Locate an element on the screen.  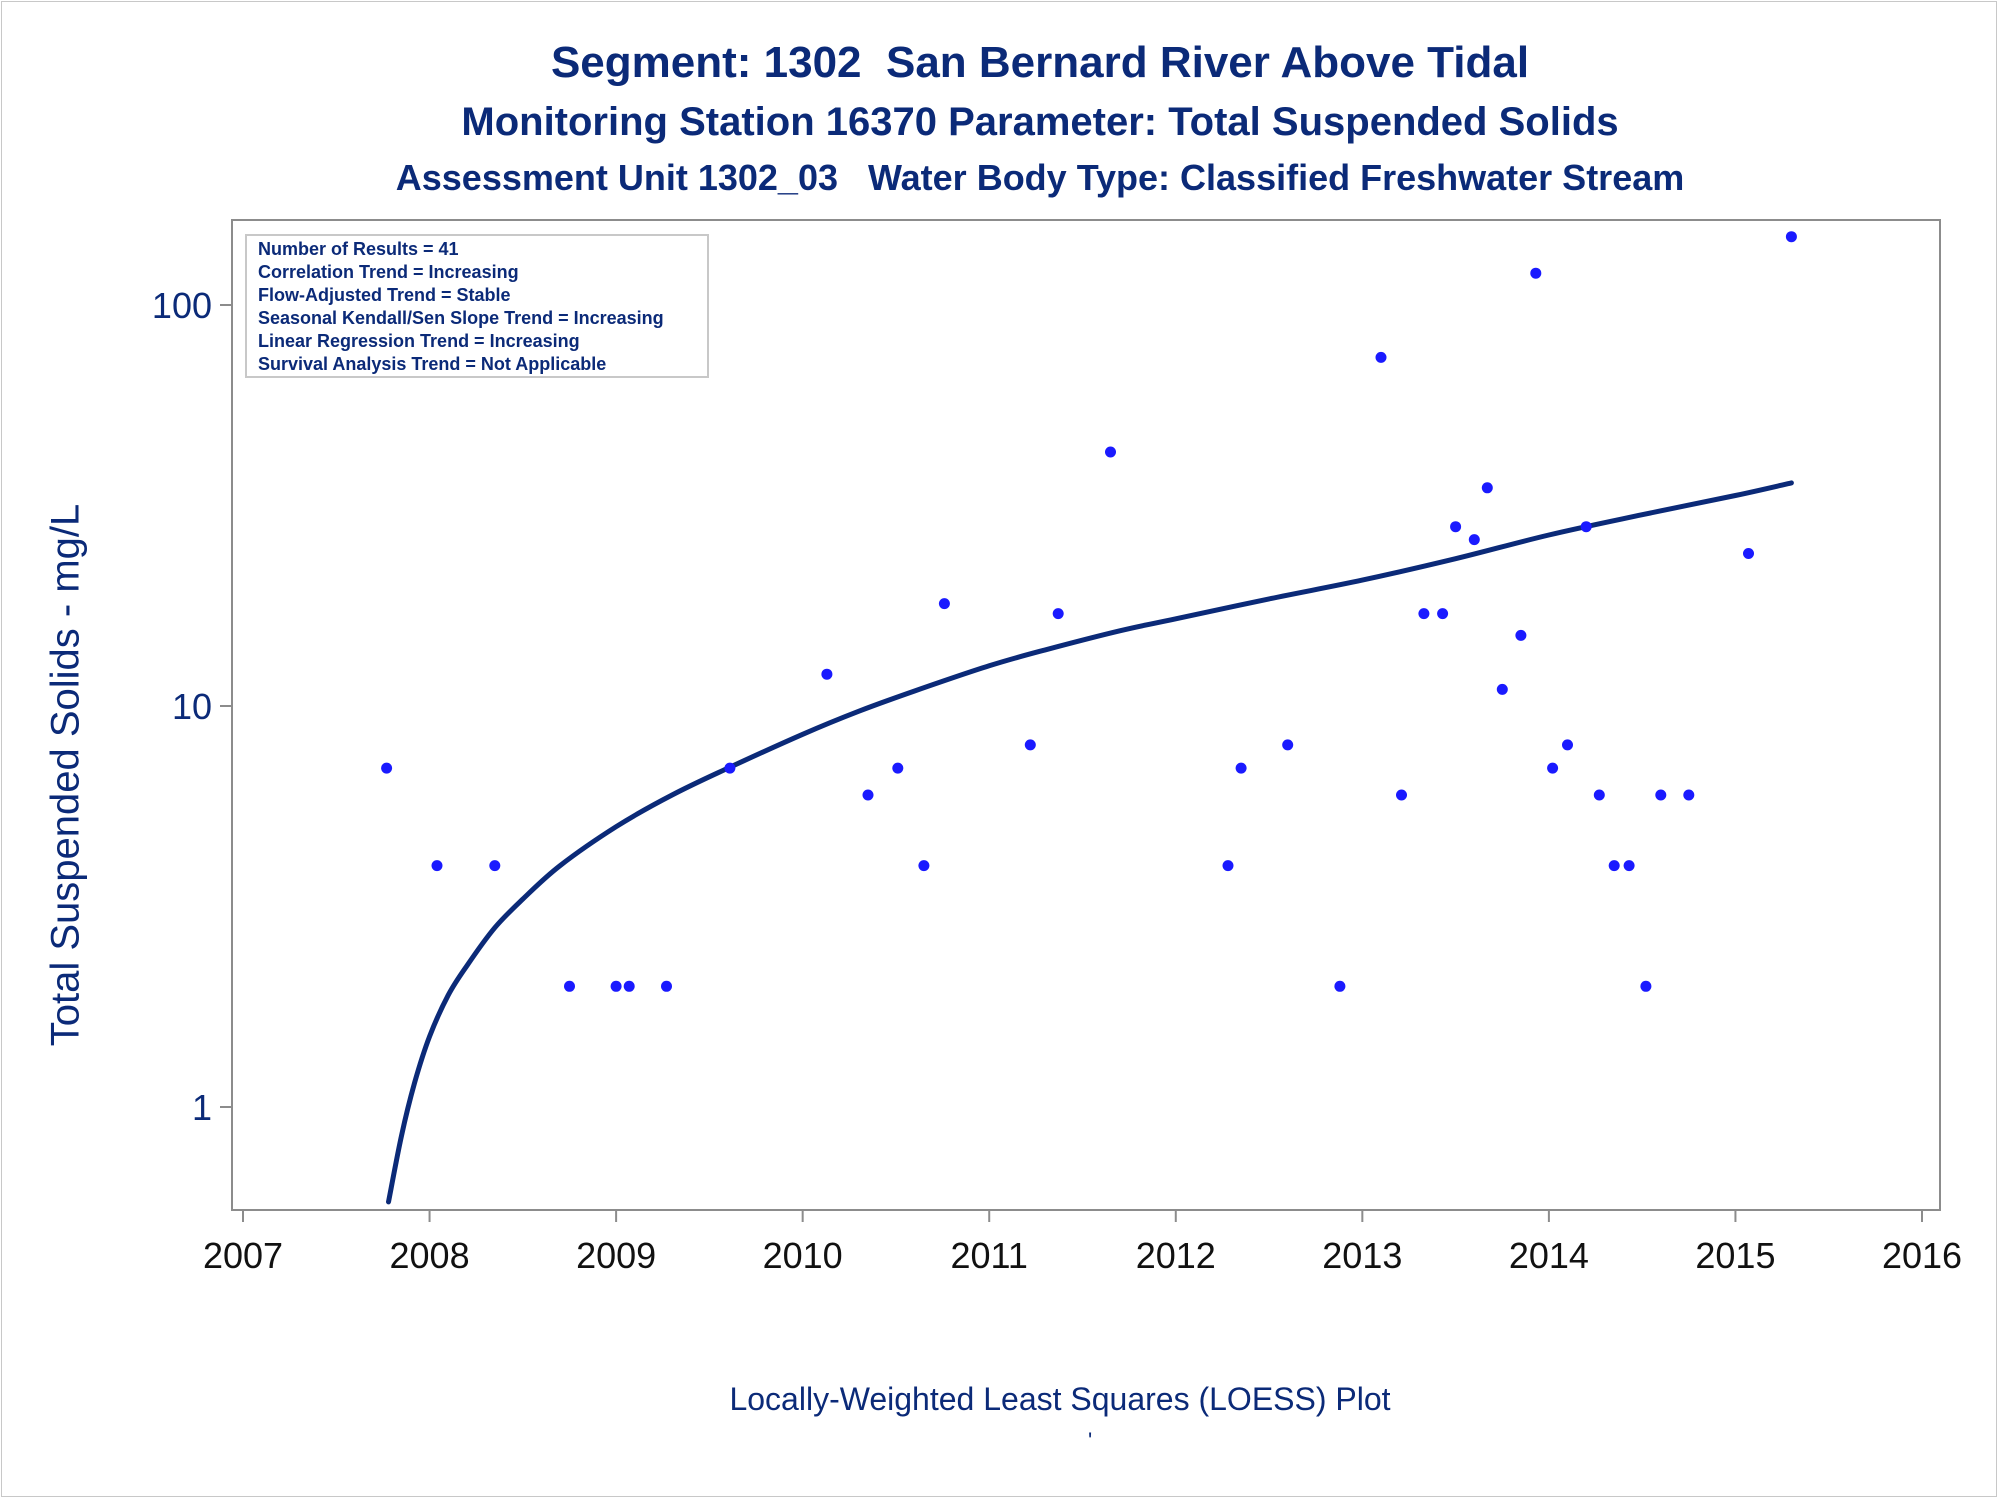
stats-box-border is located at coordinates (477, 306).